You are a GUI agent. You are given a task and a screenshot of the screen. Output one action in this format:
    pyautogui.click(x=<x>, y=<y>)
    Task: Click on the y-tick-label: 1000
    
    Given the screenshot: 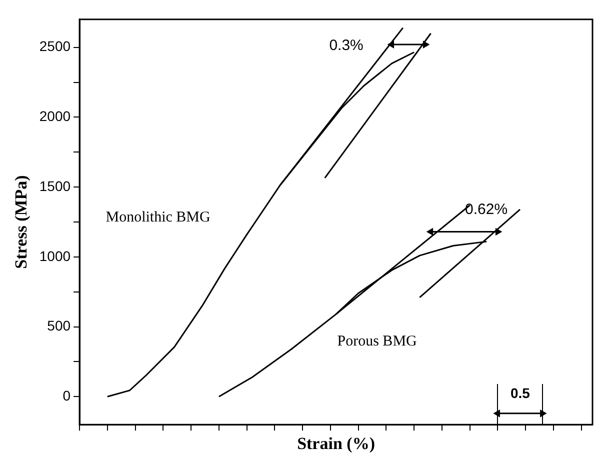 What is the action you would take?
    pyautogui.click(x=55, y=256)
    